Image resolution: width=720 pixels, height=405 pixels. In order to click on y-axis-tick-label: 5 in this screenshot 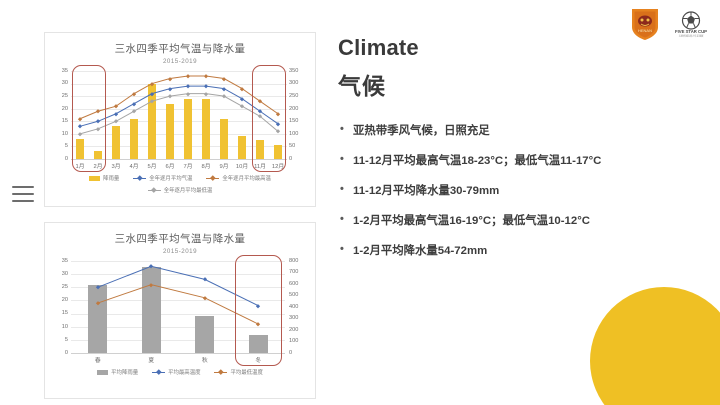, I will do `click(66, 339)`.